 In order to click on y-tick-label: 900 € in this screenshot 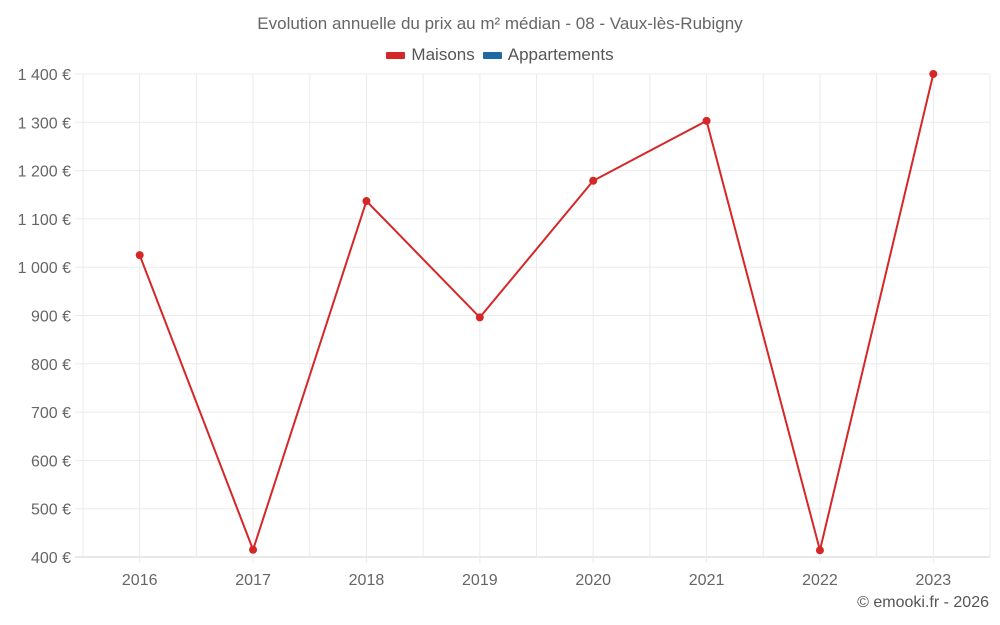, I will do `click(51, 317)`.